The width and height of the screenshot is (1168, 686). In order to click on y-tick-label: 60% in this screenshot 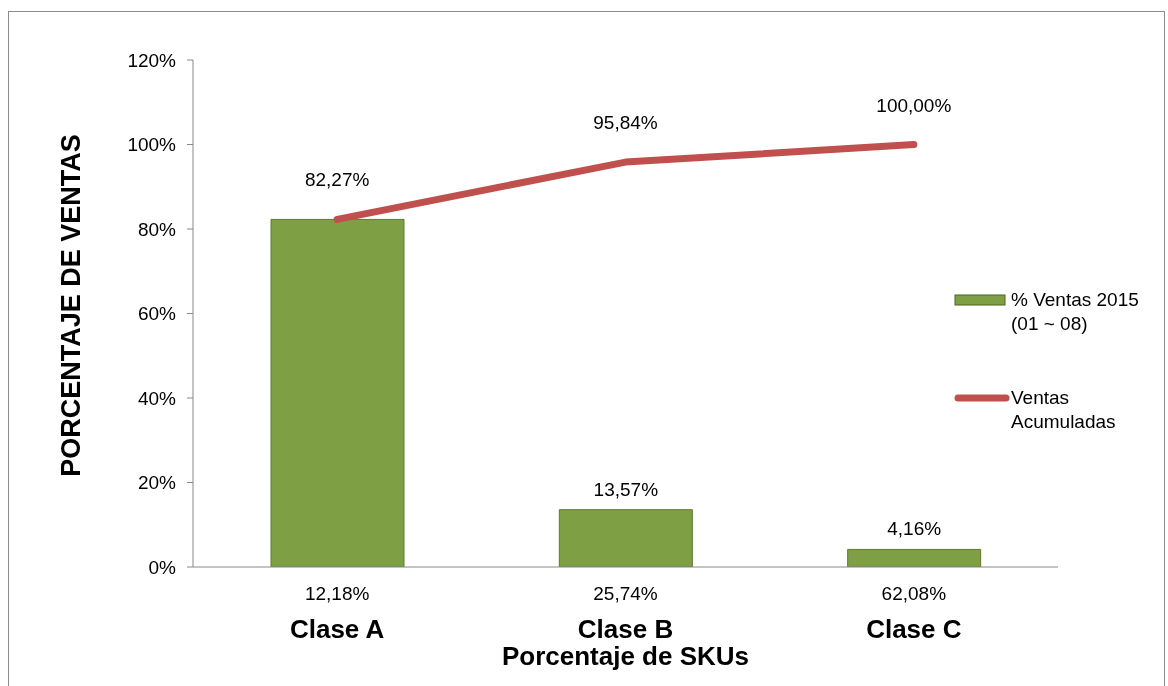, I will do `click(157, 314)`.